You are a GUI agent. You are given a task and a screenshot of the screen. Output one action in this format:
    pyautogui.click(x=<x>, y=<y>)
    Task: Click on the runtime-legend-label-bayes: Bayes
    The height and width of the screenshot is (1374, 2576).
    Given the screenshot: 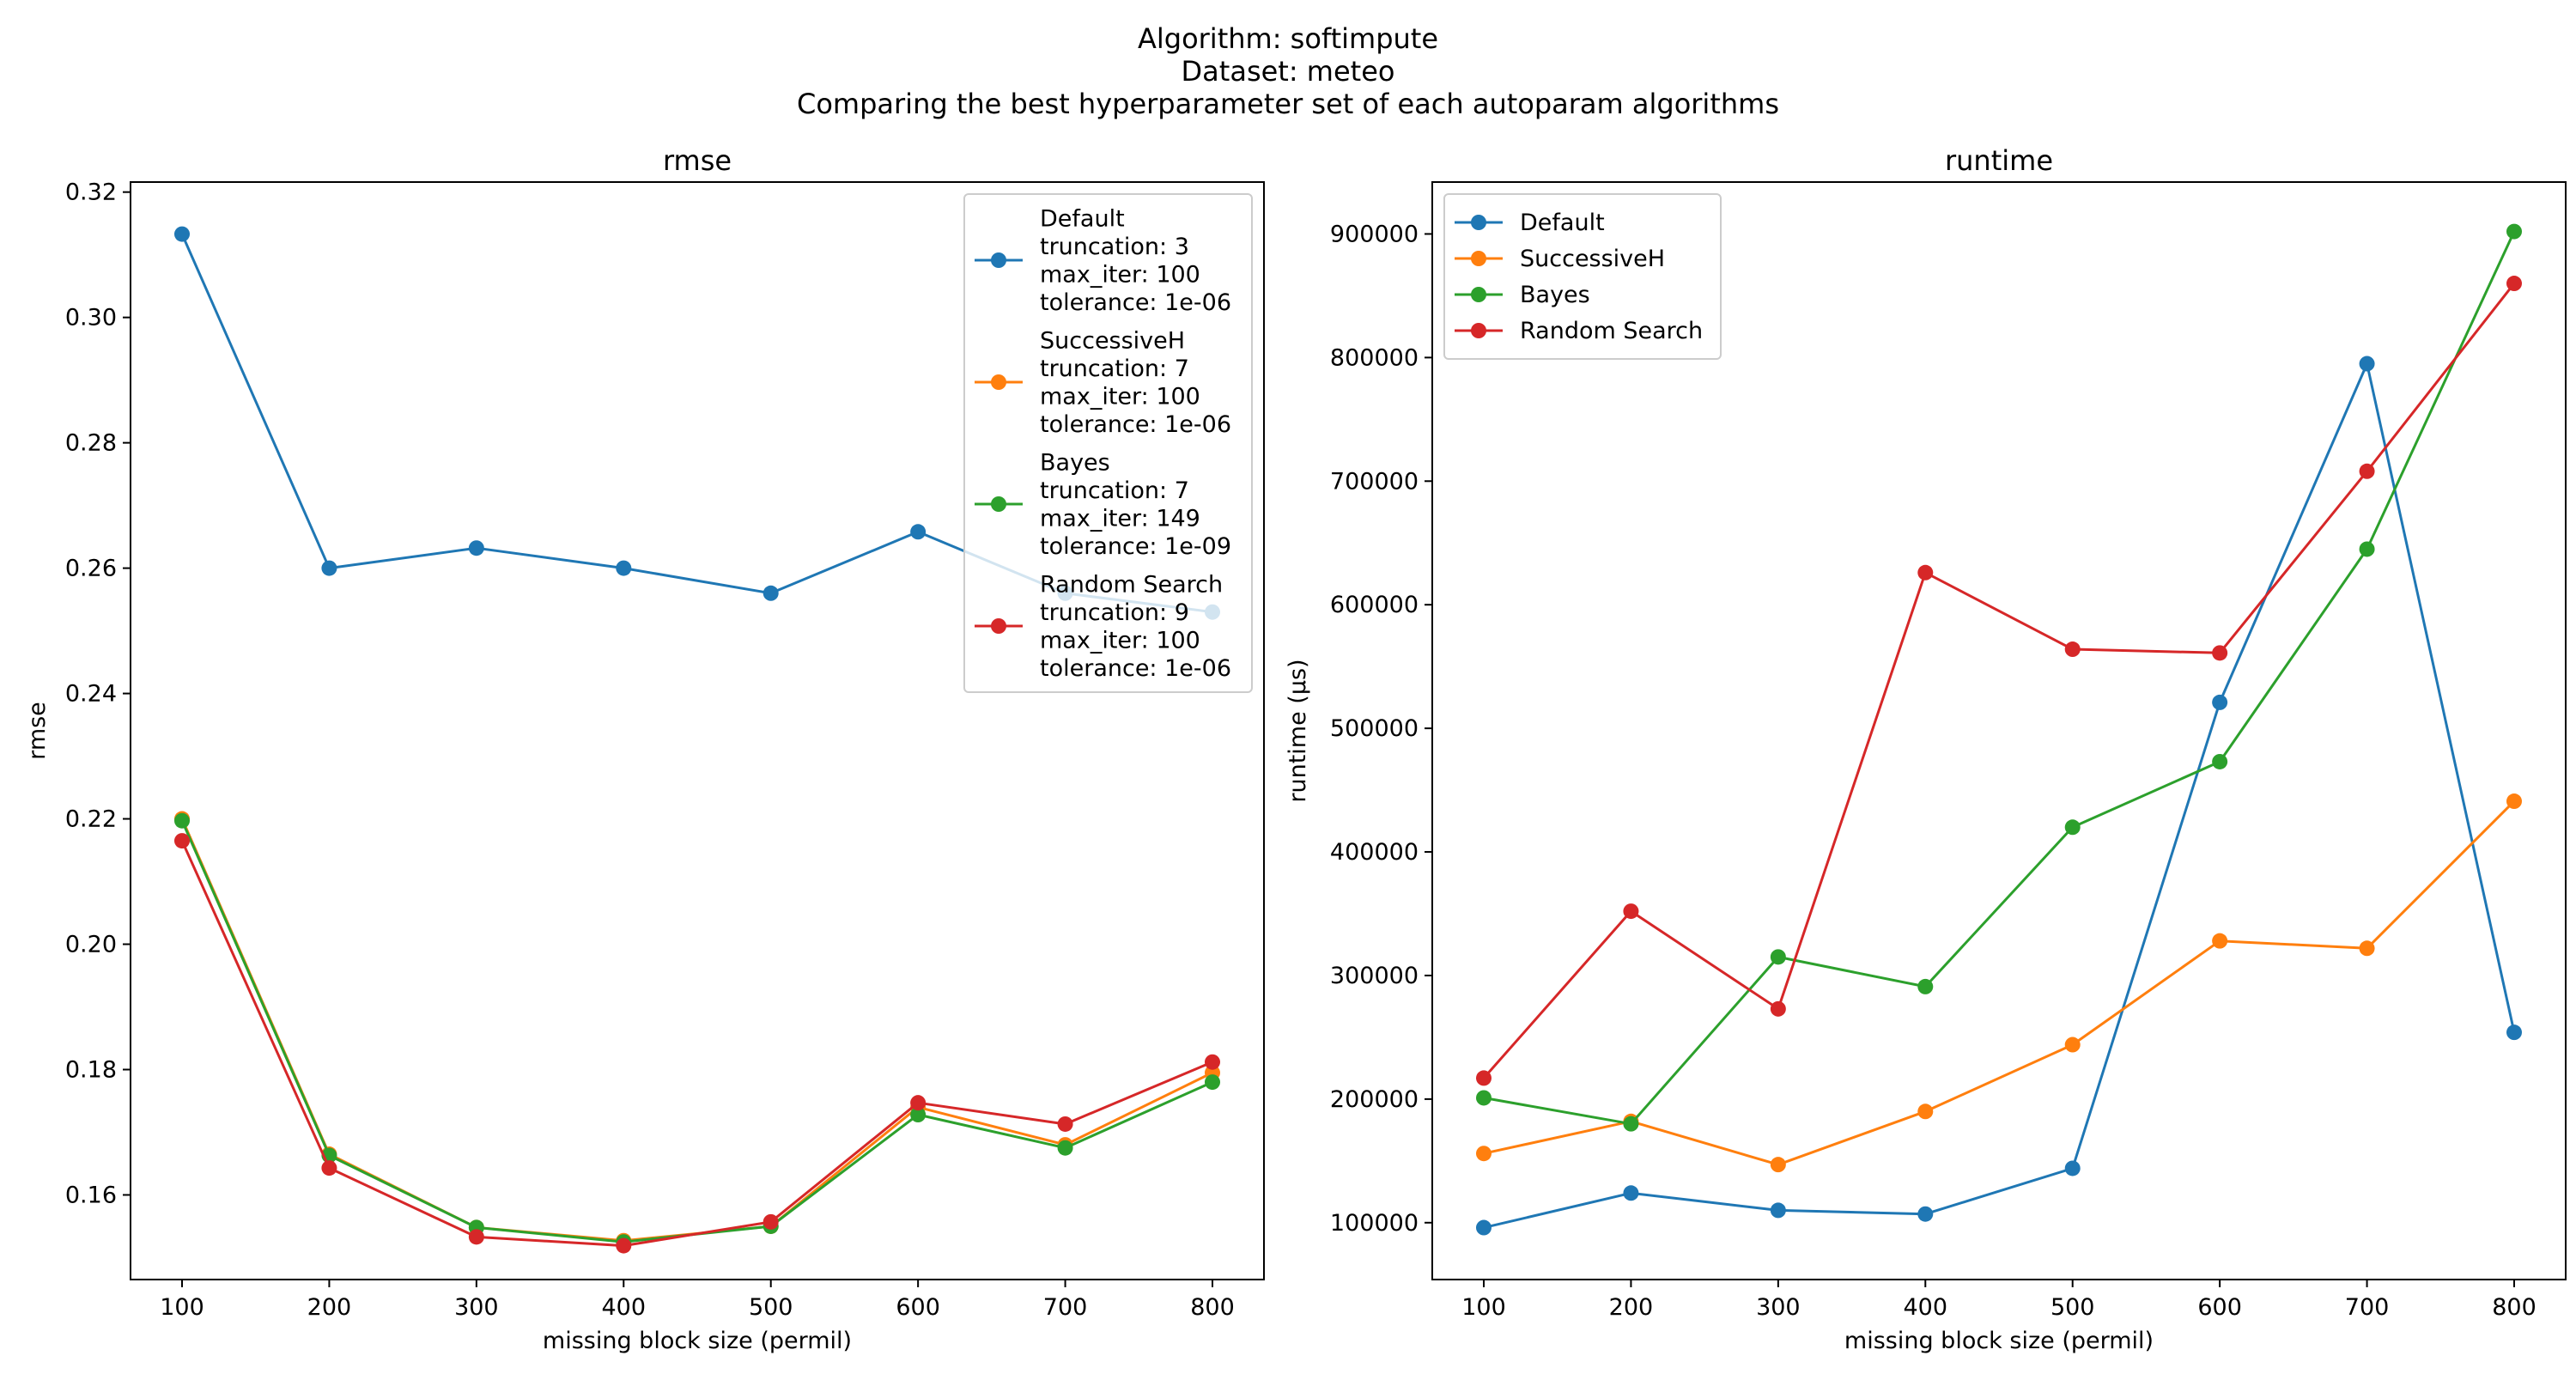 What is the action you would take?
    pyautogui.click(x=1555, y=295)
    